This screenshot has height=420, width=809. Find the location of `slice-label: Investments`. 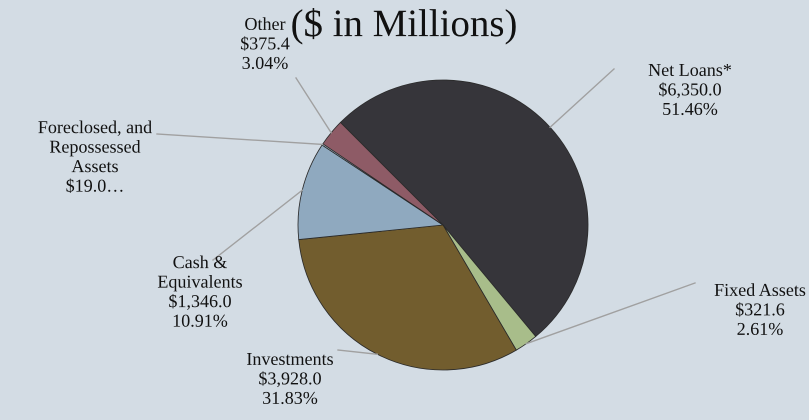

slice-label: Investments is located at coordinates (290, 359).